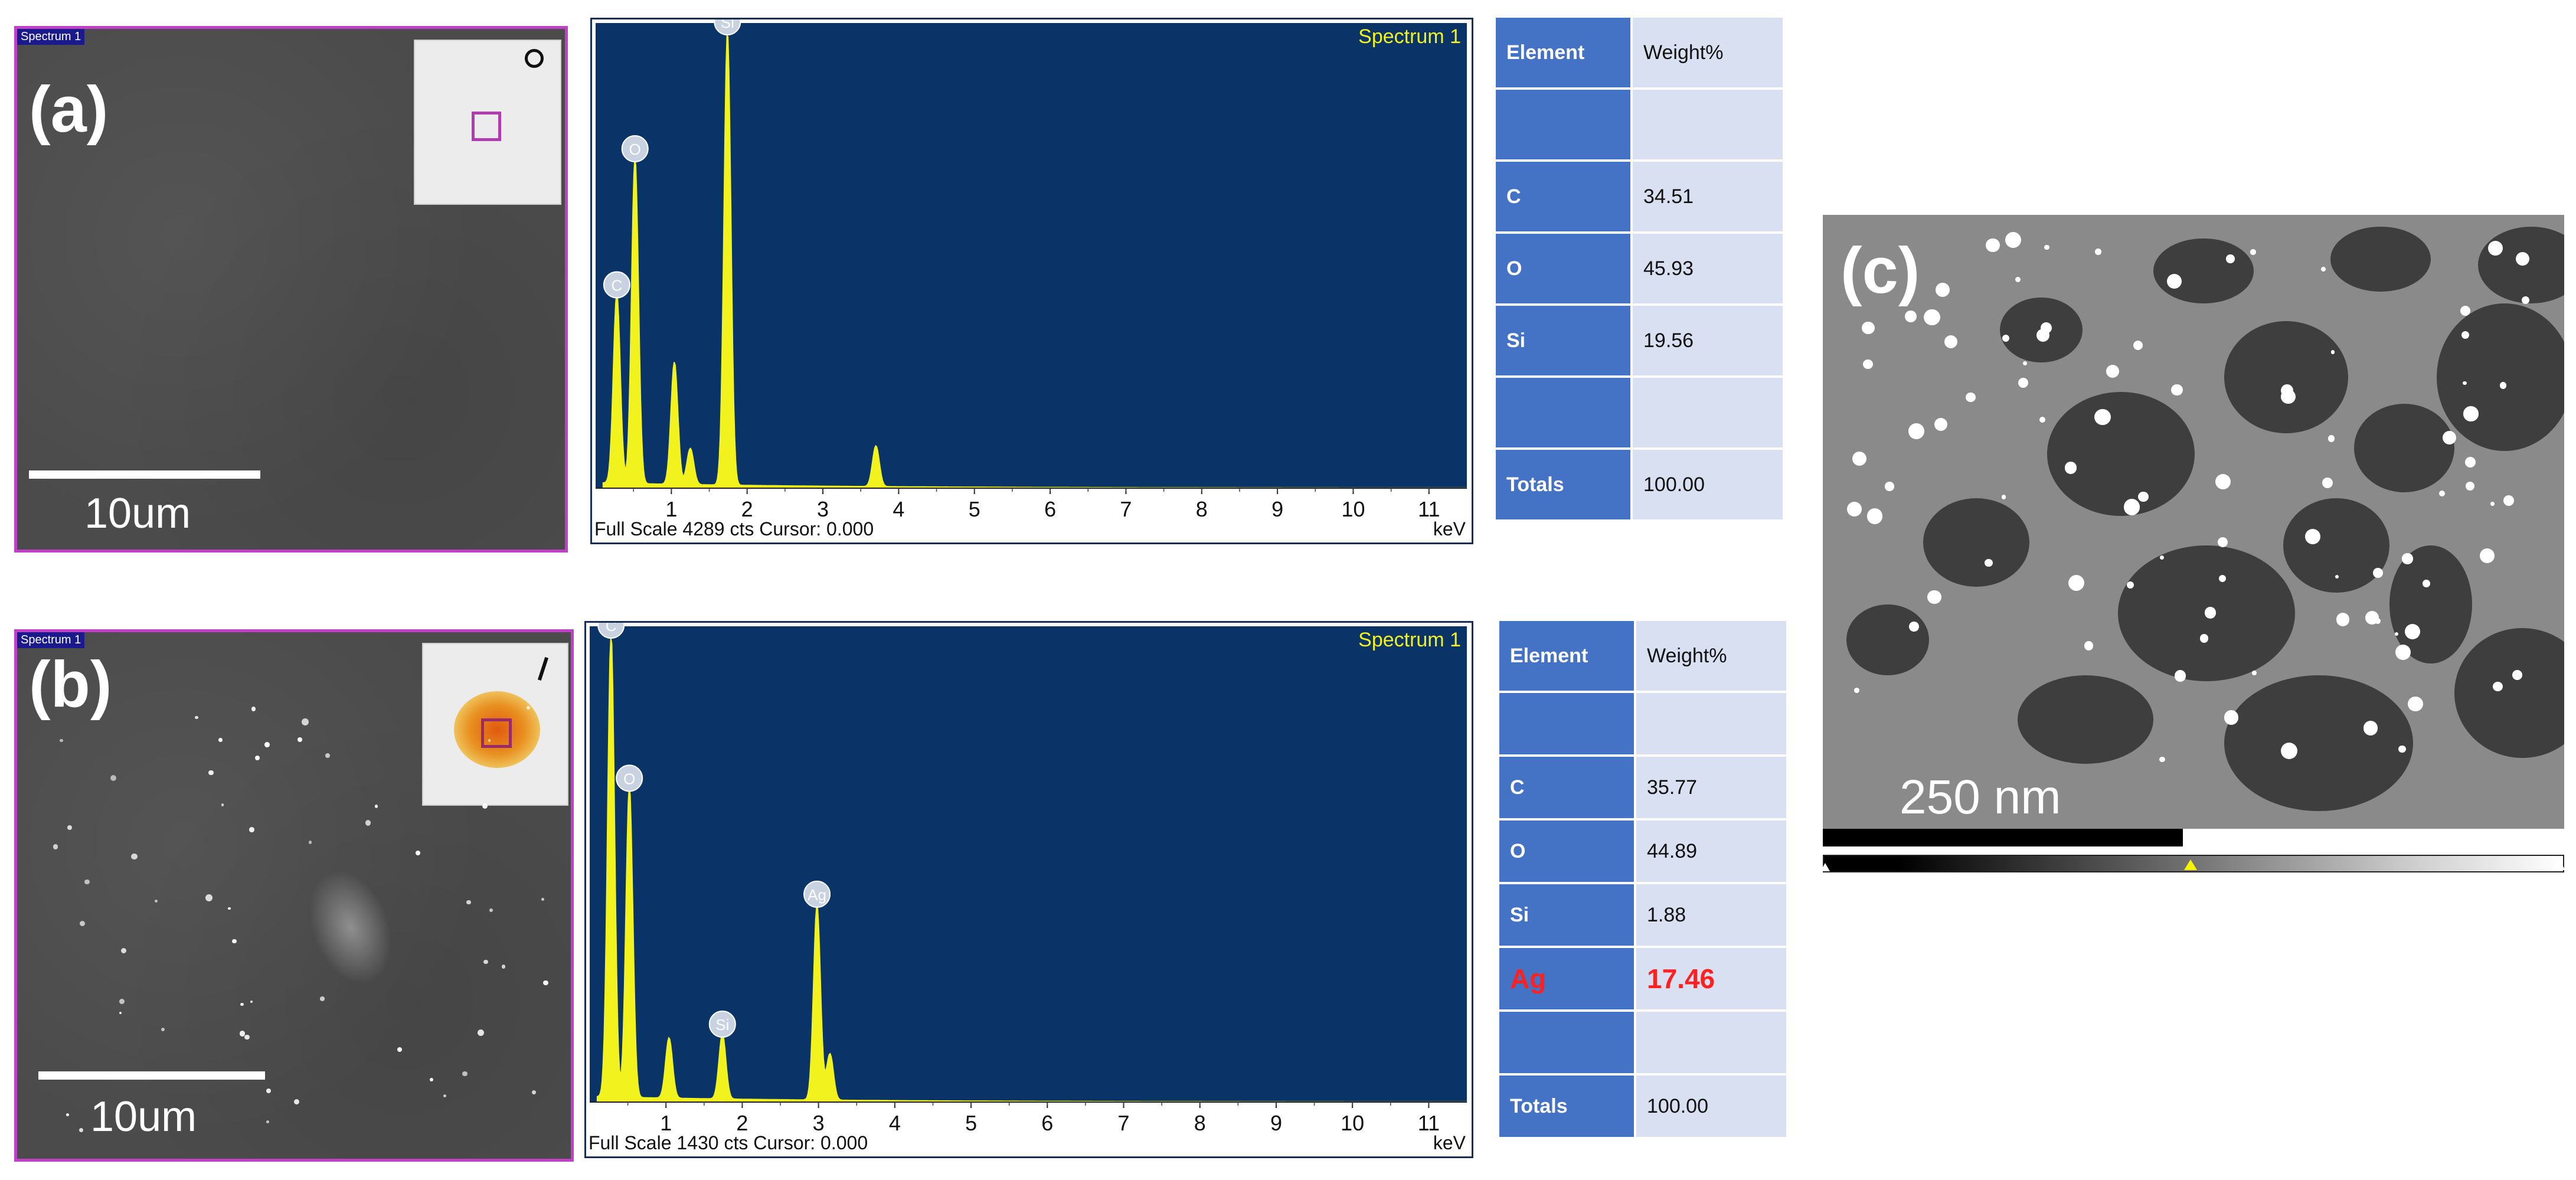 The image size is (2576, 1180). What do you see at coordinates (1642, 979) in the screenshot?
I see `table-row-highlight: Ag 17.46` at bounding box center [1642, 979].